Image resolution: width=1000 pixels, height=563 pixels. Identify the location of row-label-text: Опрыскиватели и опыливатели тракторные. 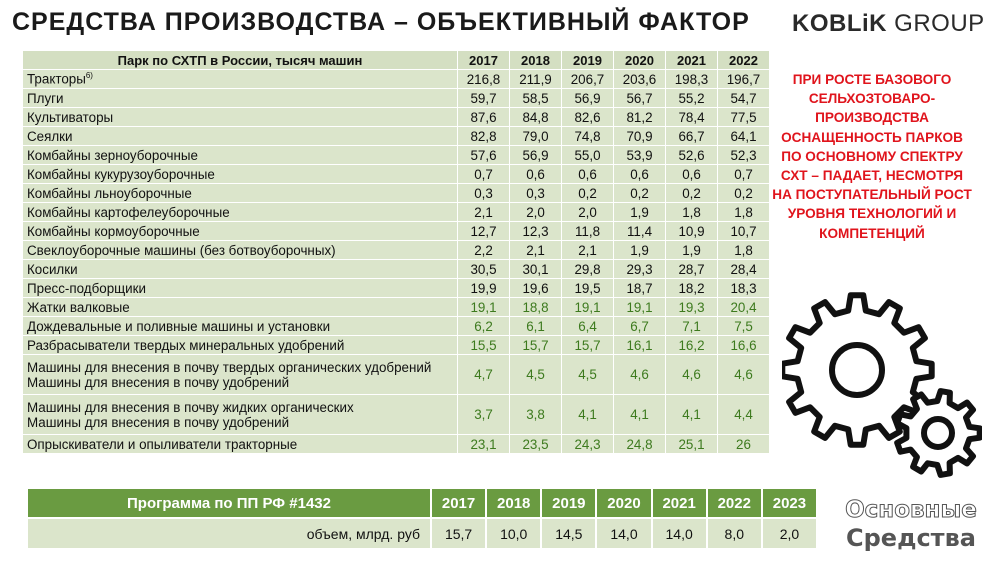
(162, 444).